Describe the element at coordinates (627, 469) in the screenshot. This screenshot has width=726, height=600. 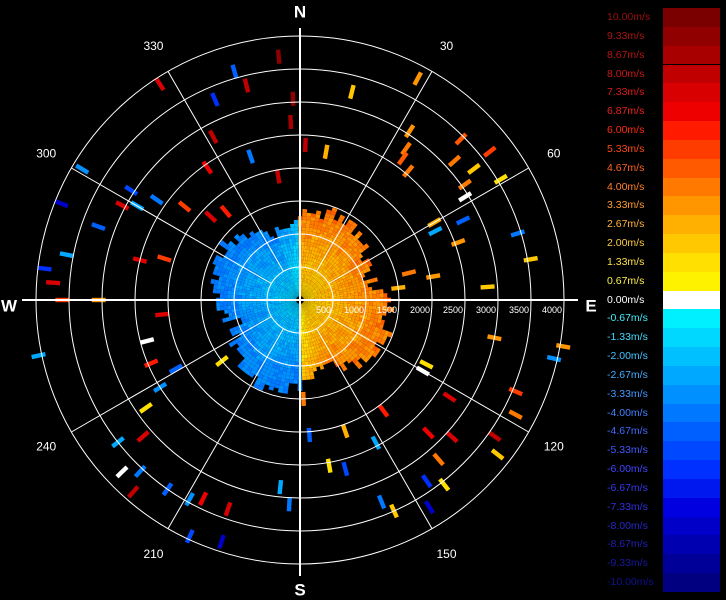
I see `legend-label: -6.00m/s` at that location.